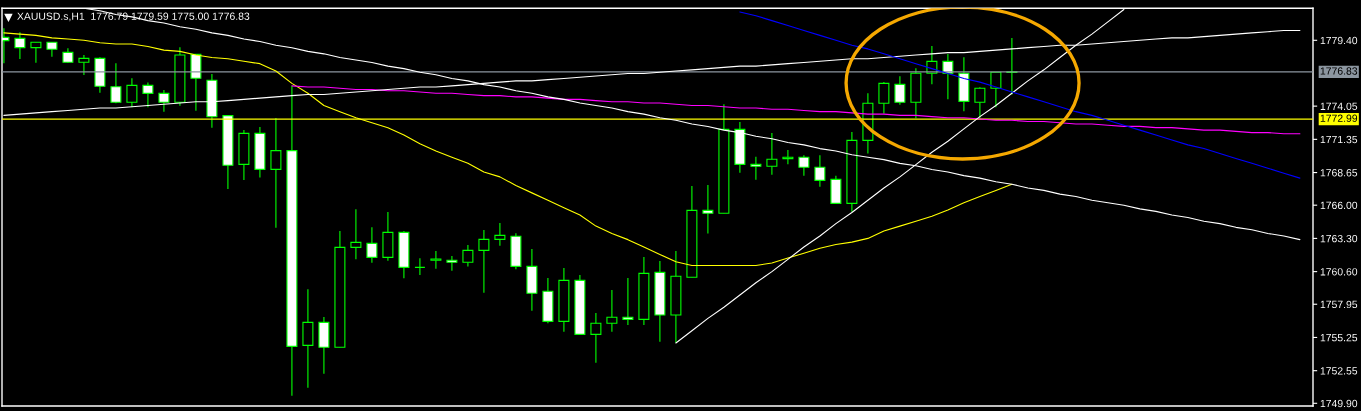 Image resolution: width=1361 pixels, height=411 pixels. What do you see at coordinates (133, 17) in the screenshot?
I see `chart-title: XAUUSD.s,H1 1776.79 1779.59 1775.00 1776.83` at bounding box center [133, 17].